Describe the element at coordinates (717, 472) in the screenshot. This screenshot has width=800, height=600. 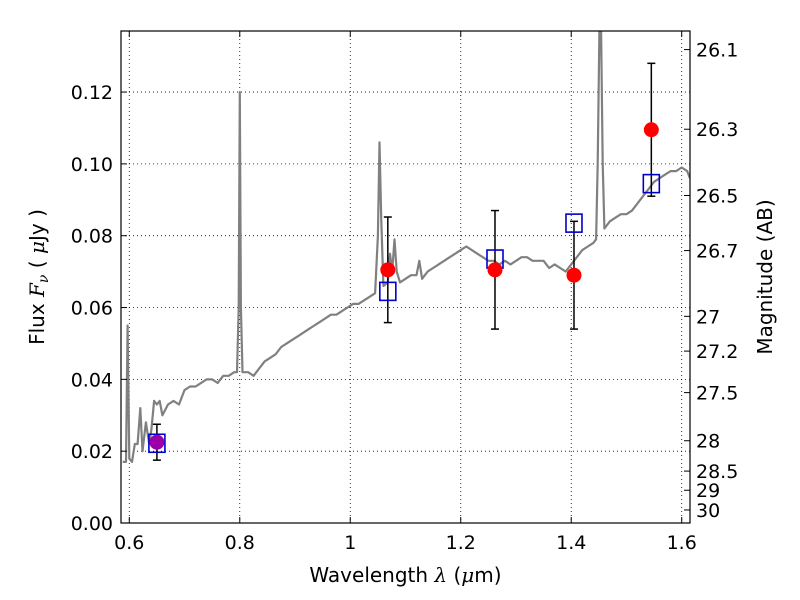
I see `magnitude-tick-label: 28.5` at that location.